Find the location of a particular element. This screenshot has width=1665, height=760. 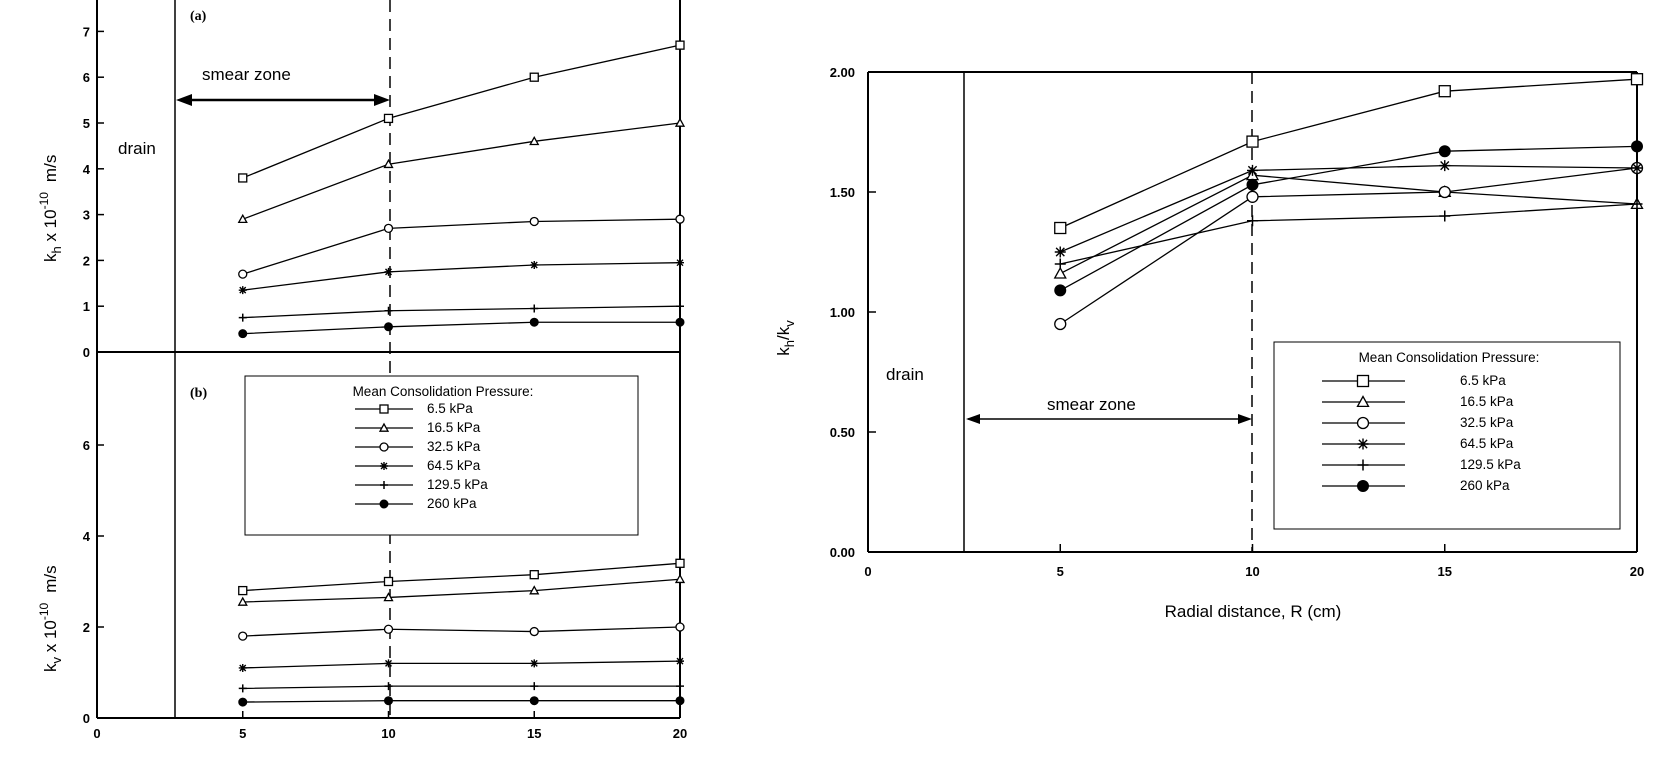

panel-b-ytick-1: 2 is located at coordinates (86, 627).